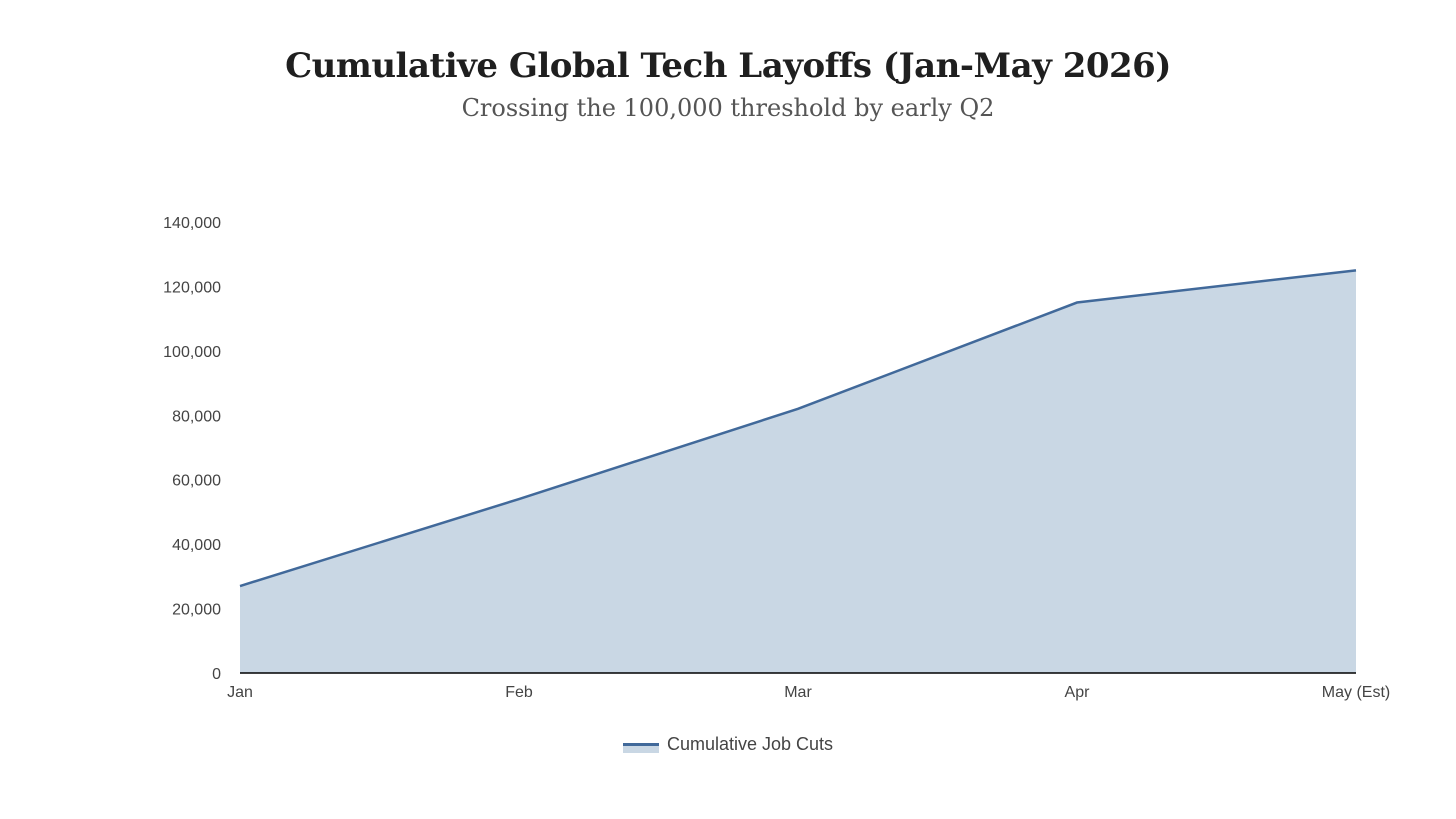 The height and width of the screenshot is (819, 1456). What do you see at coordinates (216, 674) in the screenshot?
I see `y-tick-label: 0` at bounding box center [216, 674].